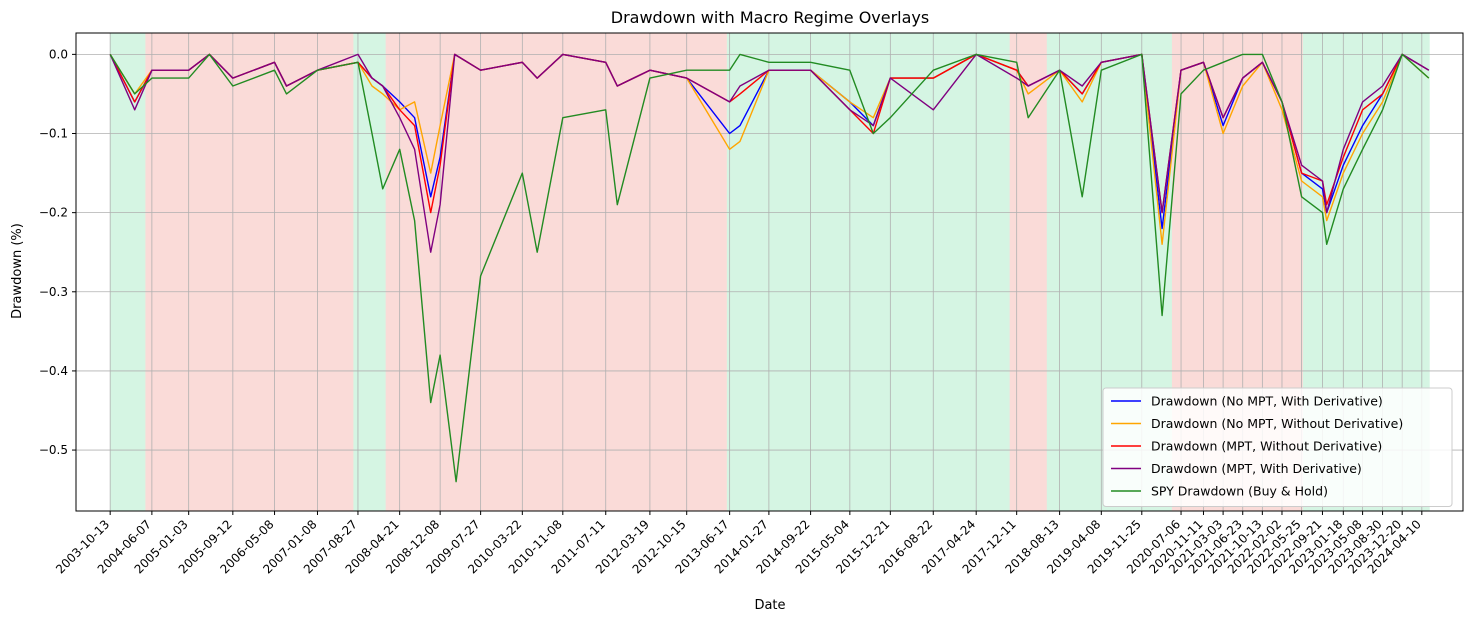 Image resolution: width=1470 pixels, height=618 pixels. I want to click on legend-label-1: Drawdown (No MPT, With Derivative), so click(1267, 401).